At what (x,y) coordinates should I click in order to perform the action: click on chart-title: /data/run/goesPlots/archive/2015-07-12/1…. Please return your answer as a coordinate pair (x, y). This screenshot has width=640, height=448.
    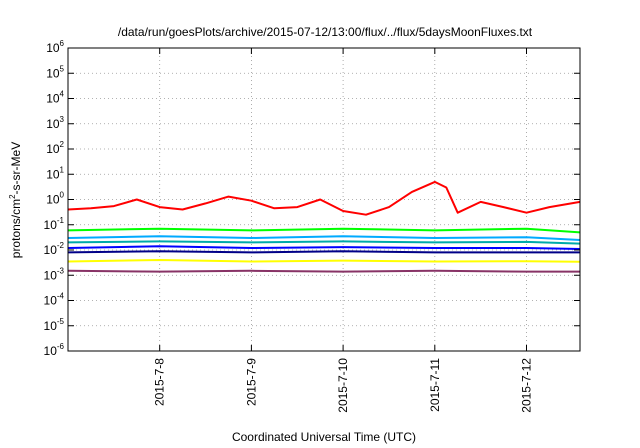
    Looking at the image, I should click on (325, 32).